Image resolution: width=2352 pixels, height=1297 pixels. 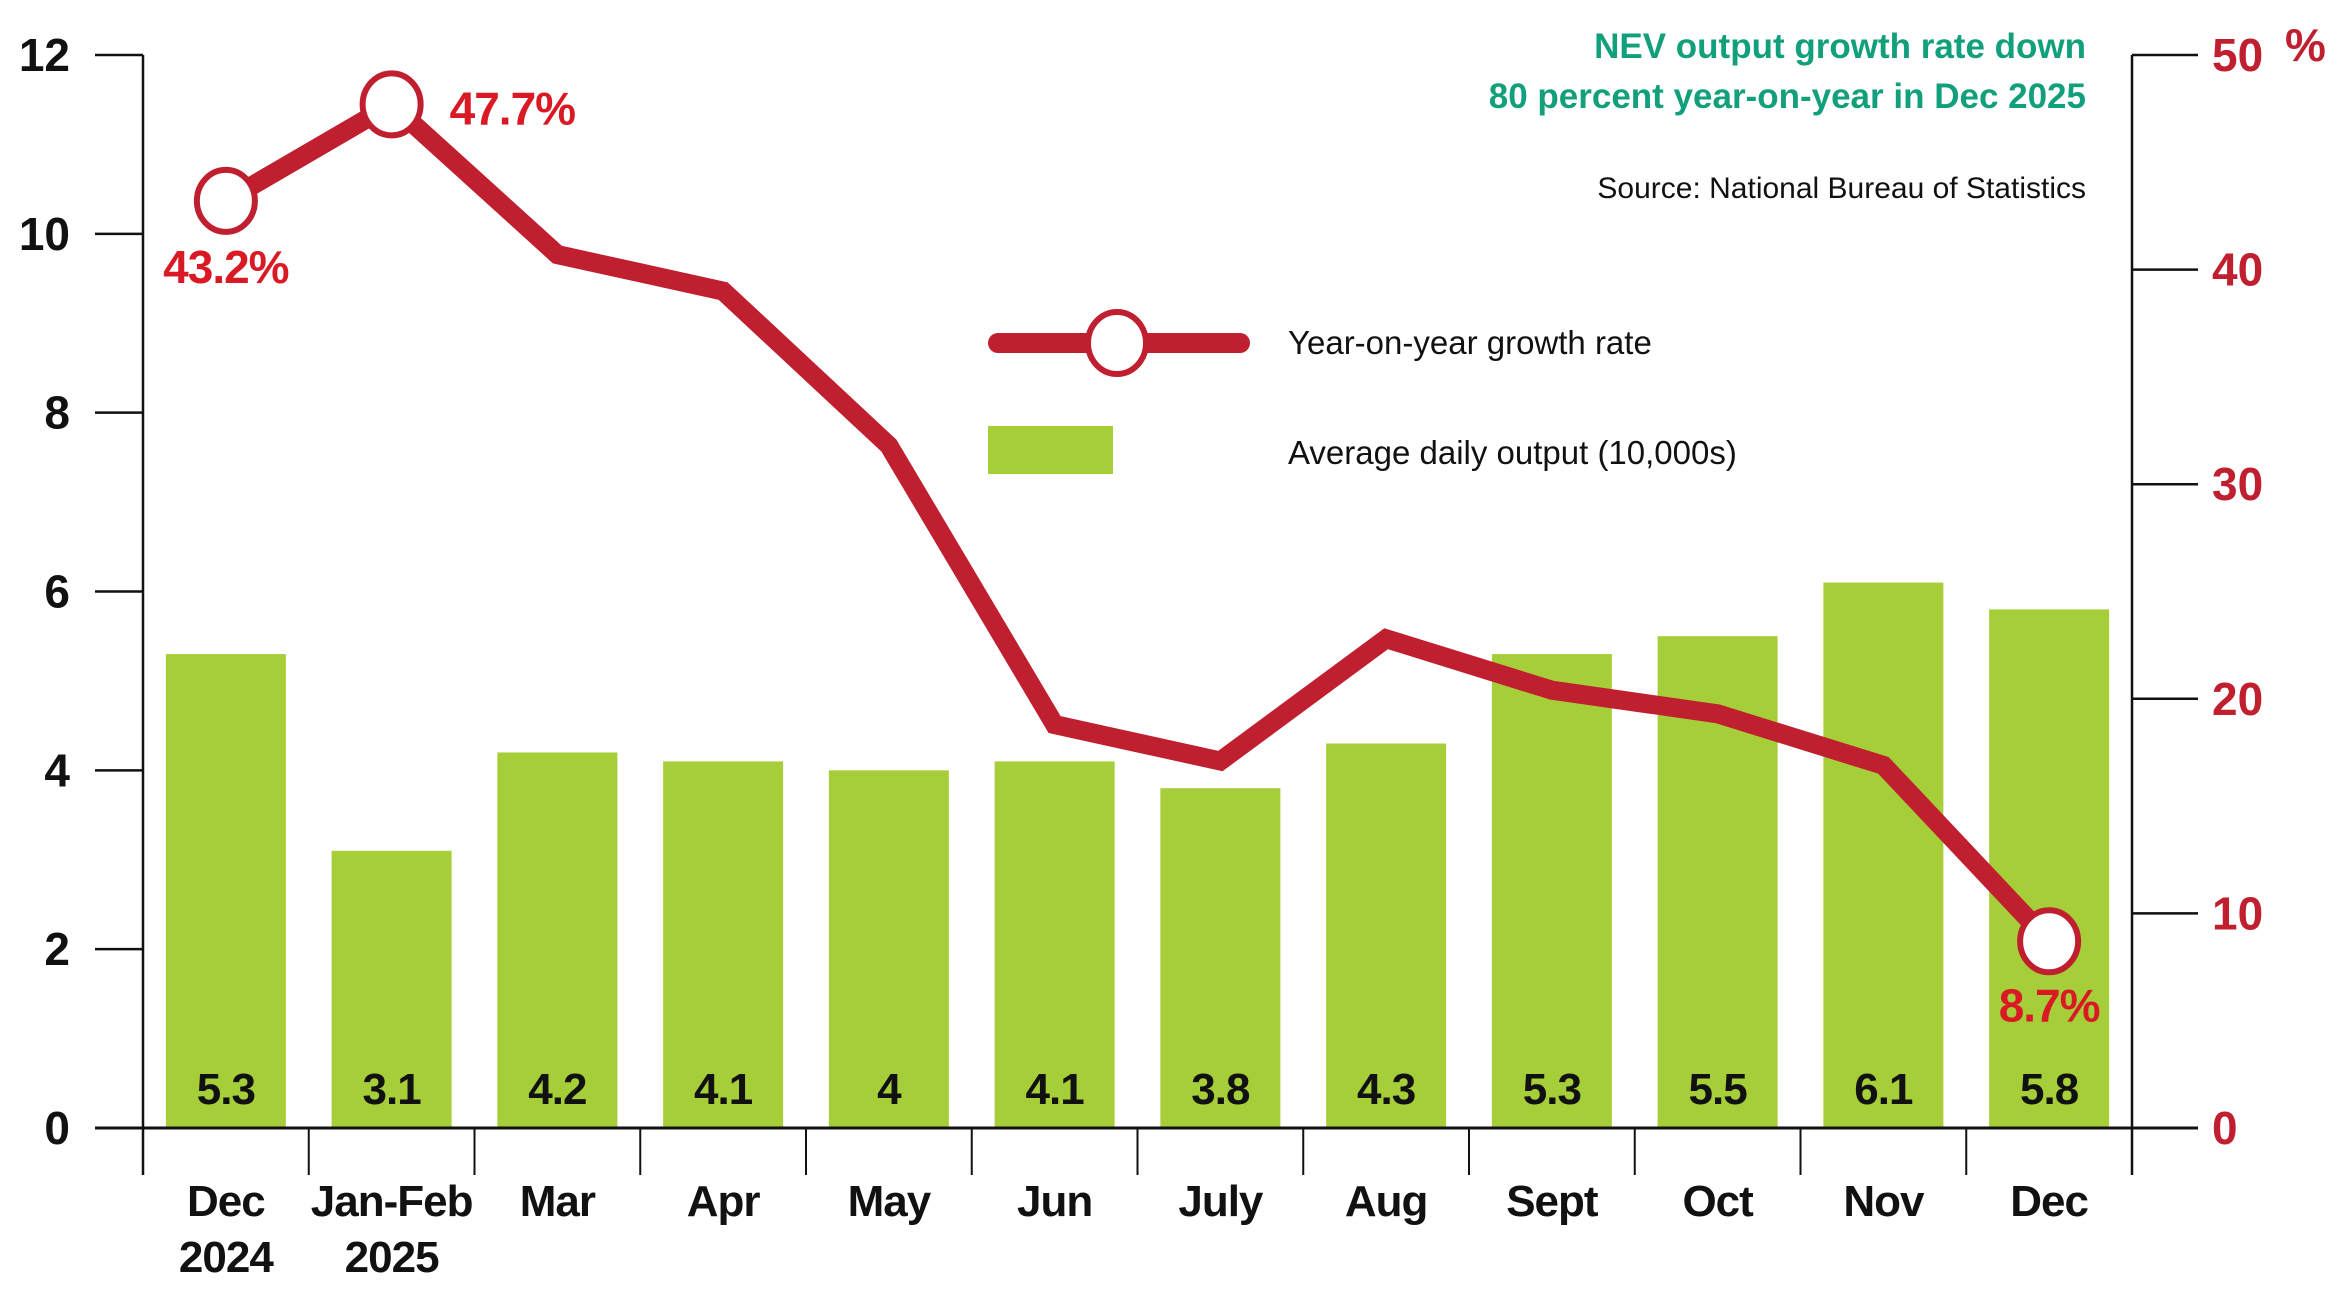 I want to click on growth-rate-annotation: 43.2%, so click(x=226, y=267).